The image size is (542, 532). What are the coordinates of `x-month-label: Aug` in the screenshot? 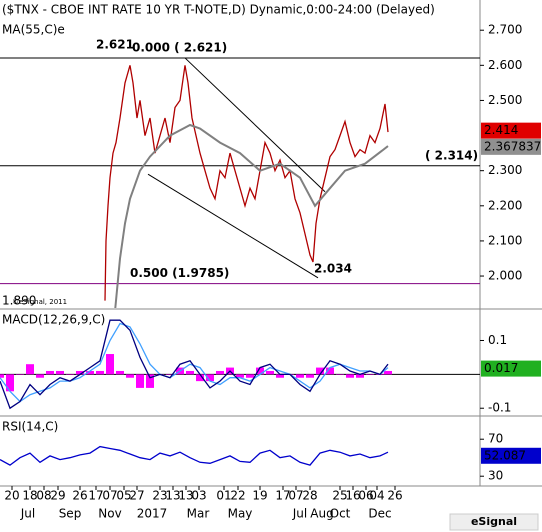 It's located at (321, 514).